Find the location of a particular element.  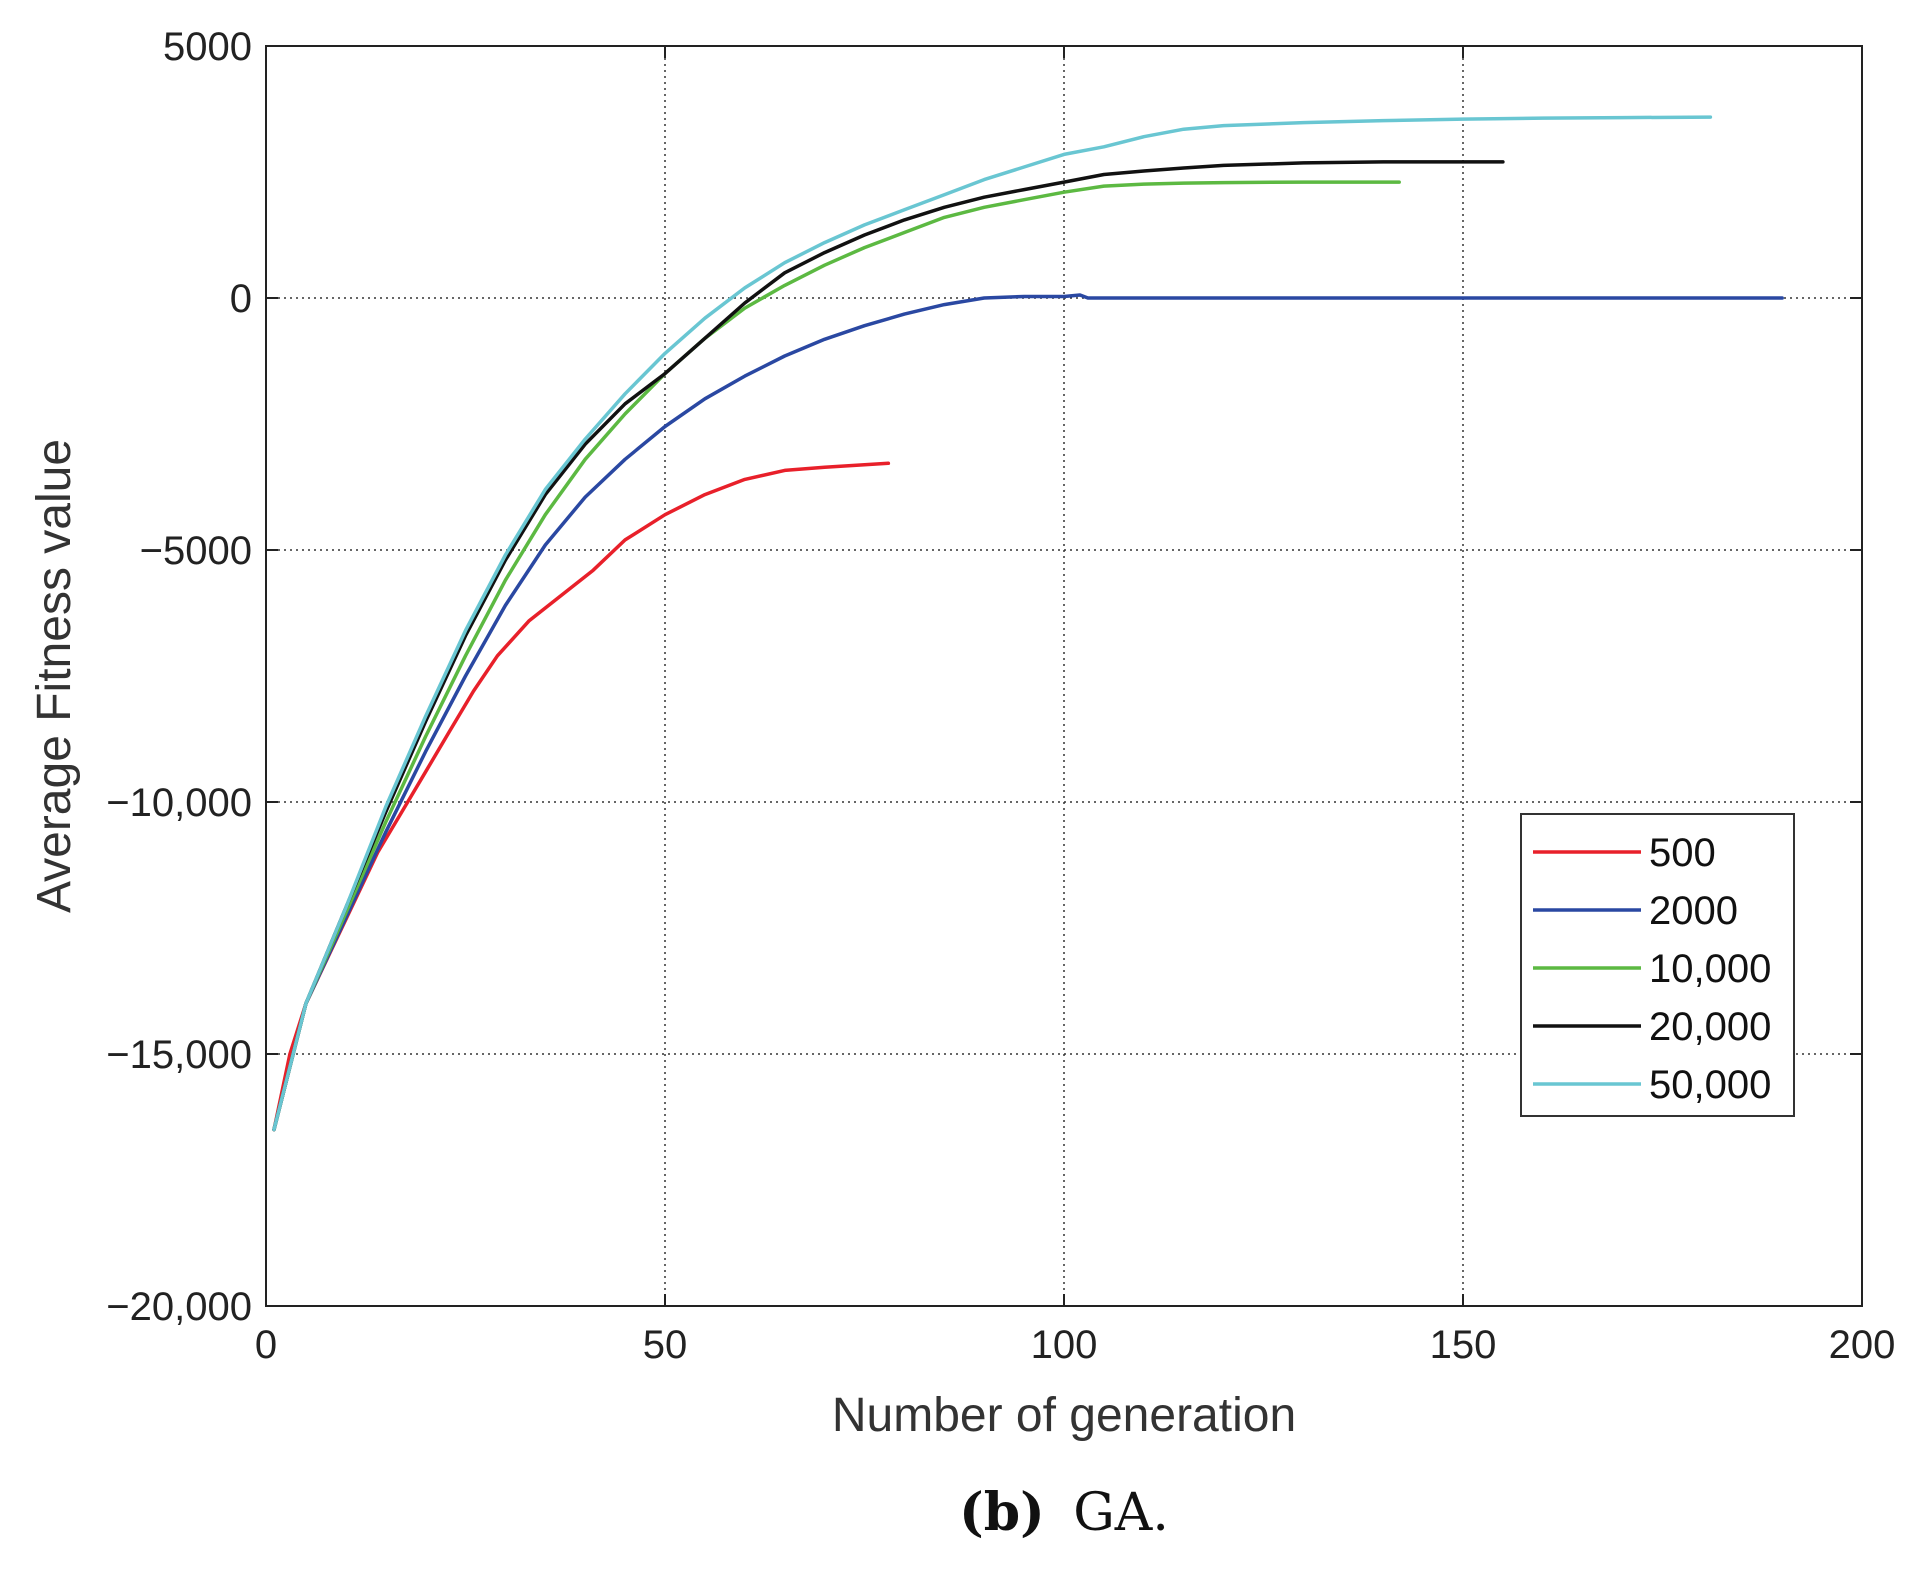

caption-label: (b) is located at coordinates (1002, 1512).